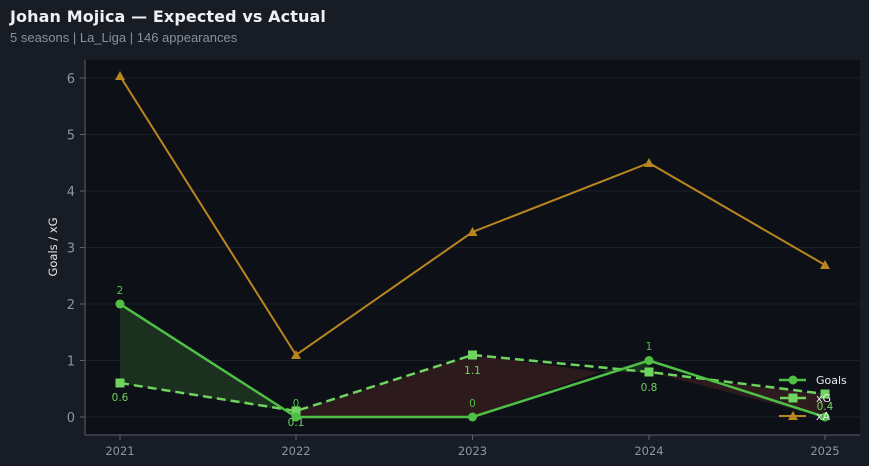 The height and width of the screenshot is (466, 869). I want to click on xg-markers, so click(472, 383).